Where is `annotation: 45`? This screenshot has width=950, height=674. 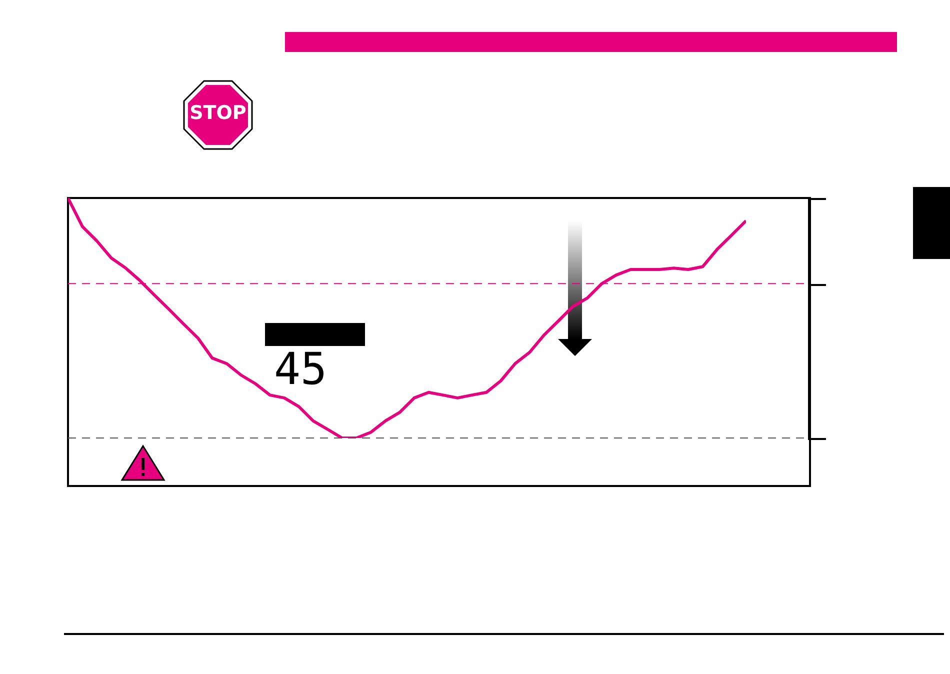
annotation: 45 is located at coordinates (300, 369).